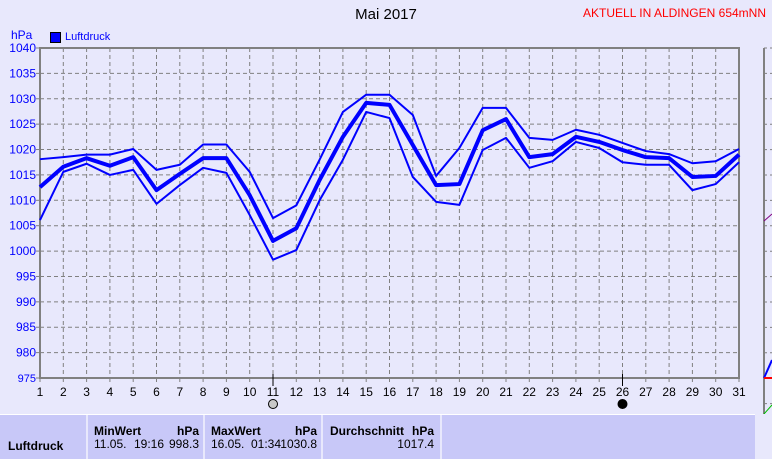 This screenshot has height=459, width=772. What do you see at coordinates (305, 431) in the screenshot?
I see `max-unit: hPa` at bounding box center [305, 431].